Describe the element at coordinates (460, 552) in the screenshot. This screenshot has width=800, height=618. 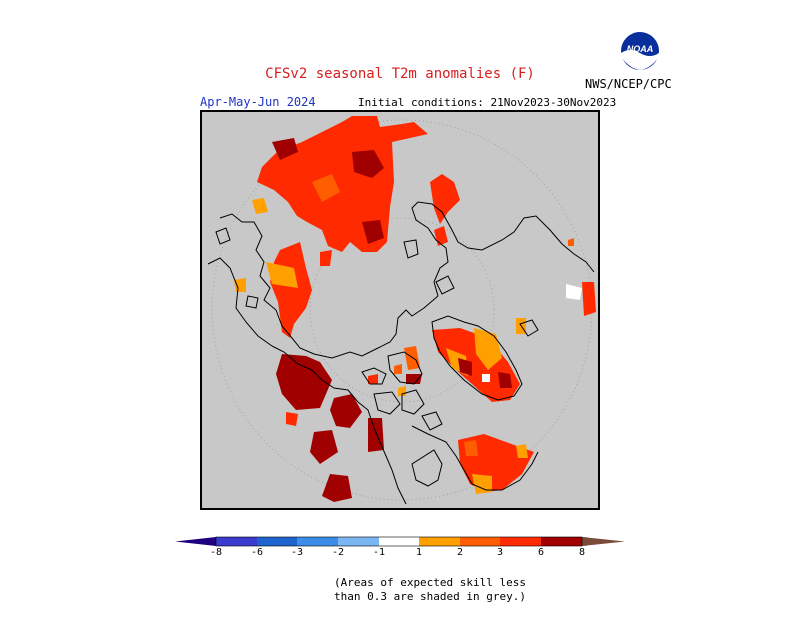
I see `colorbar-label: 2` at that location.